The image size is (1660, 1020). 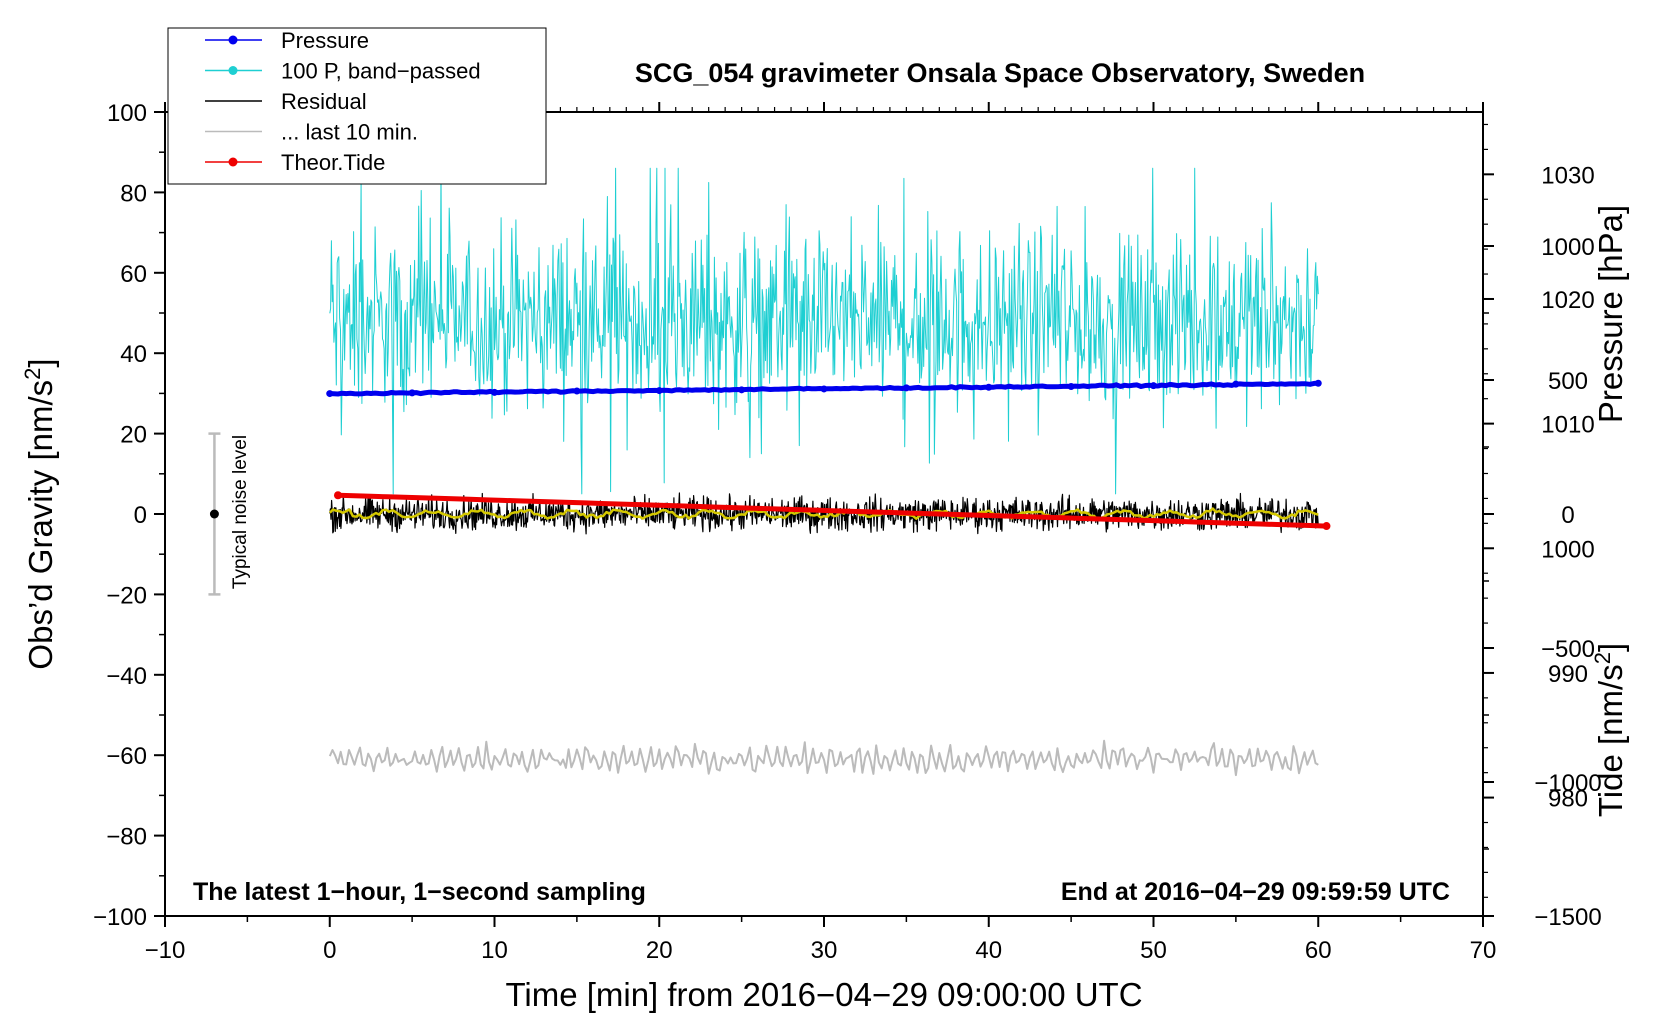 What do you see at coordinates (1255, 892) in the screenshot?
I see `annotation-end-time: End at 2016−04−29 09:59:59 UTC` at bounding box center [1255, 892].